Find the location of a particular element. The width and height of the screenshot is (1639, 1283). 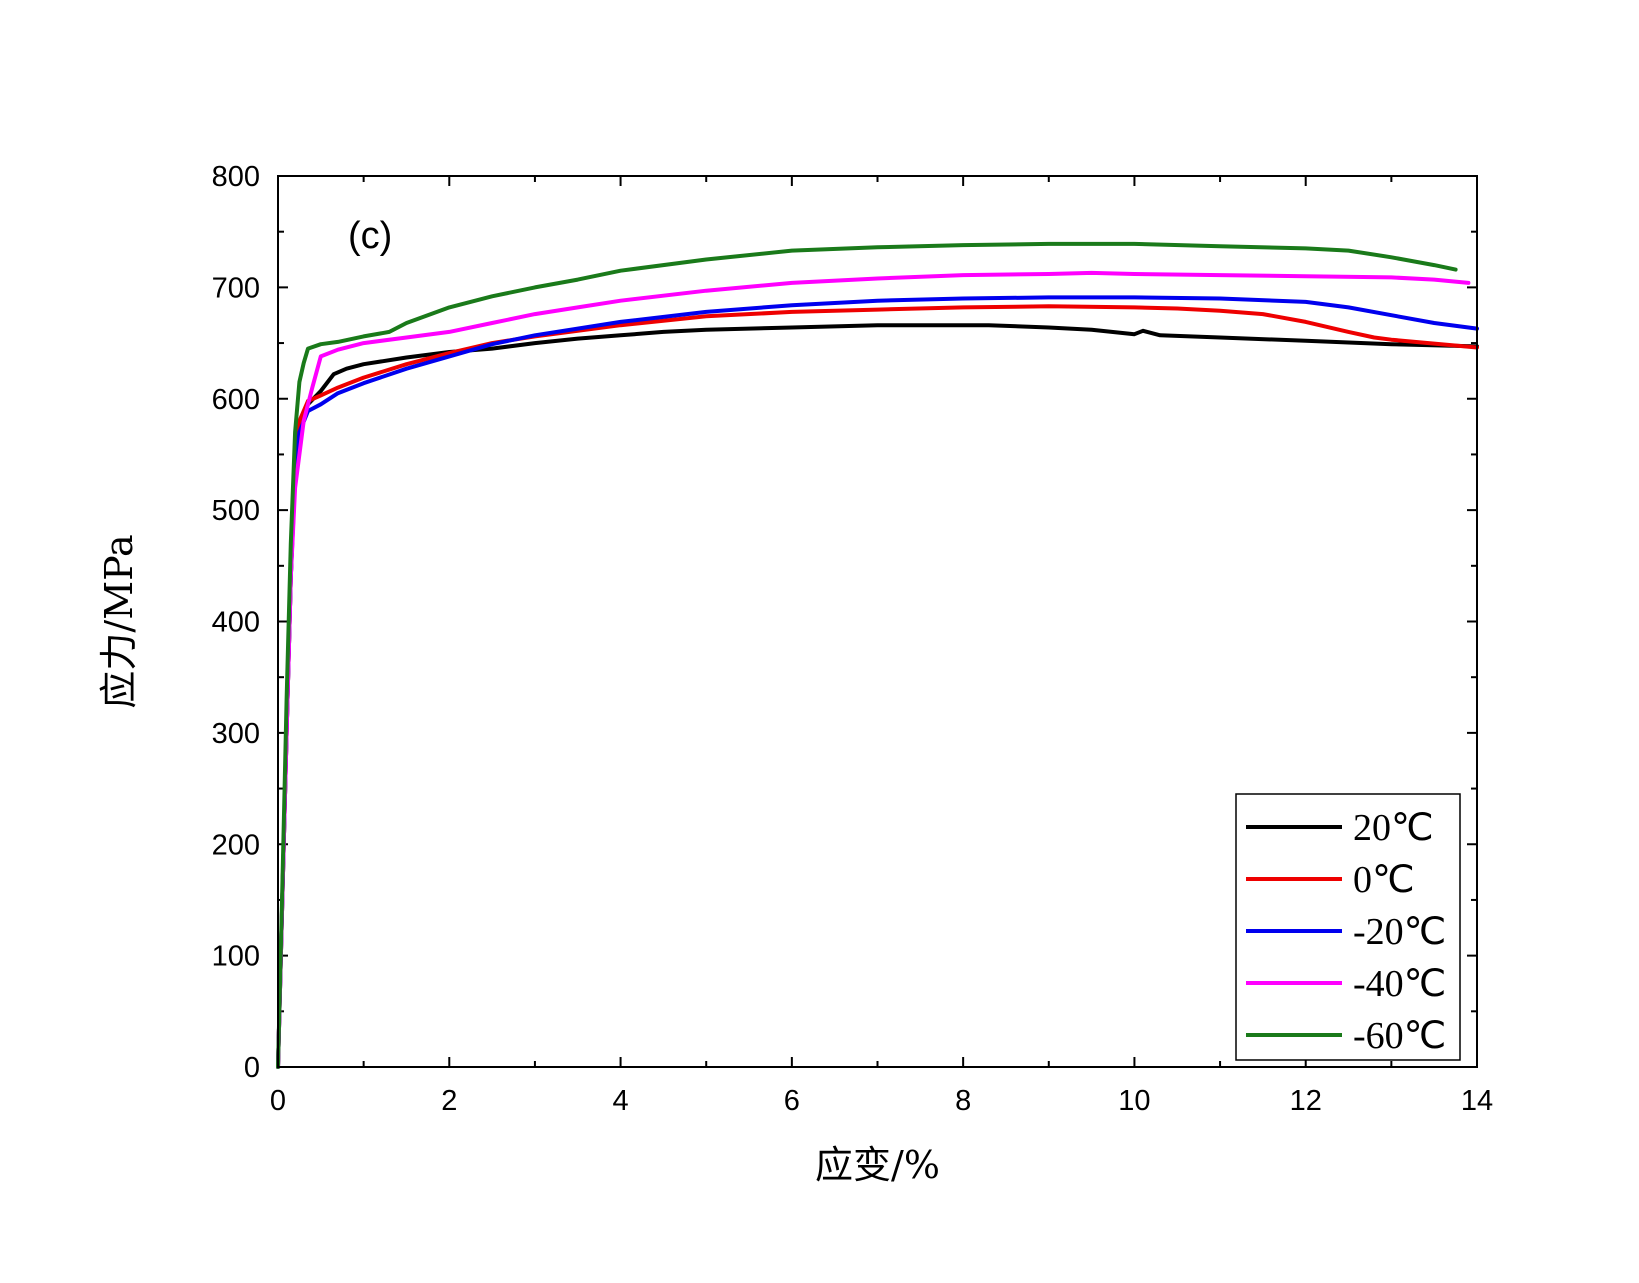

legend-label: -20℃ is located at coordinates (1399, 932).